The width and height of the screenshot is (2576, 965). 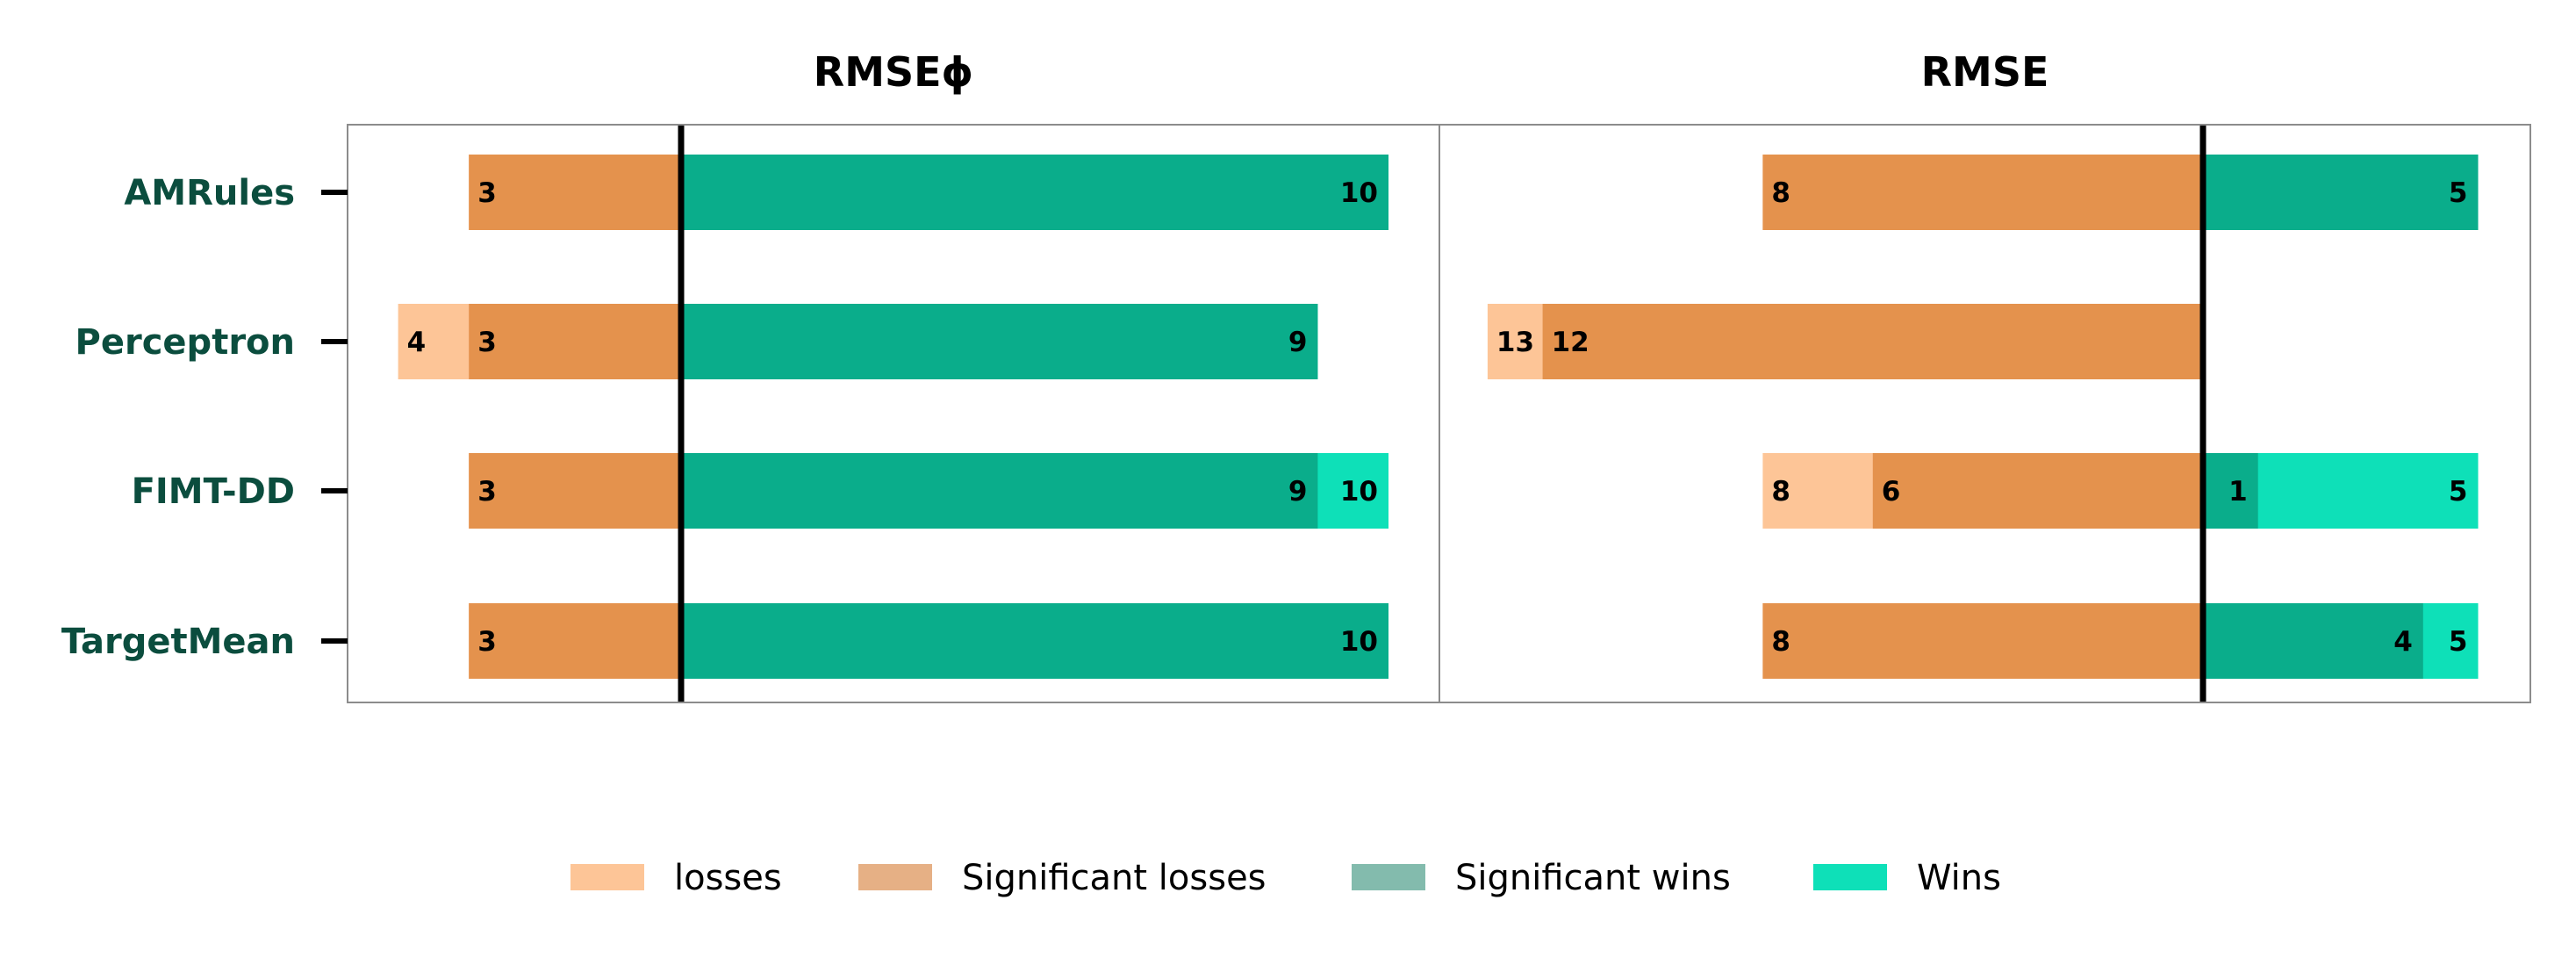 I want to click on panel-title: RMSE, so click(x=1985, y=72).